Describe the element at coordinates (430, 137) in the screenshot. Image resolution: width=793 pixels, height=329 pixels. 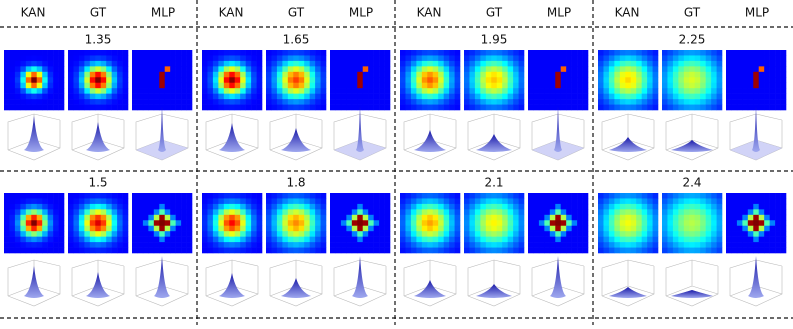
I see `surface-plot` at that location.